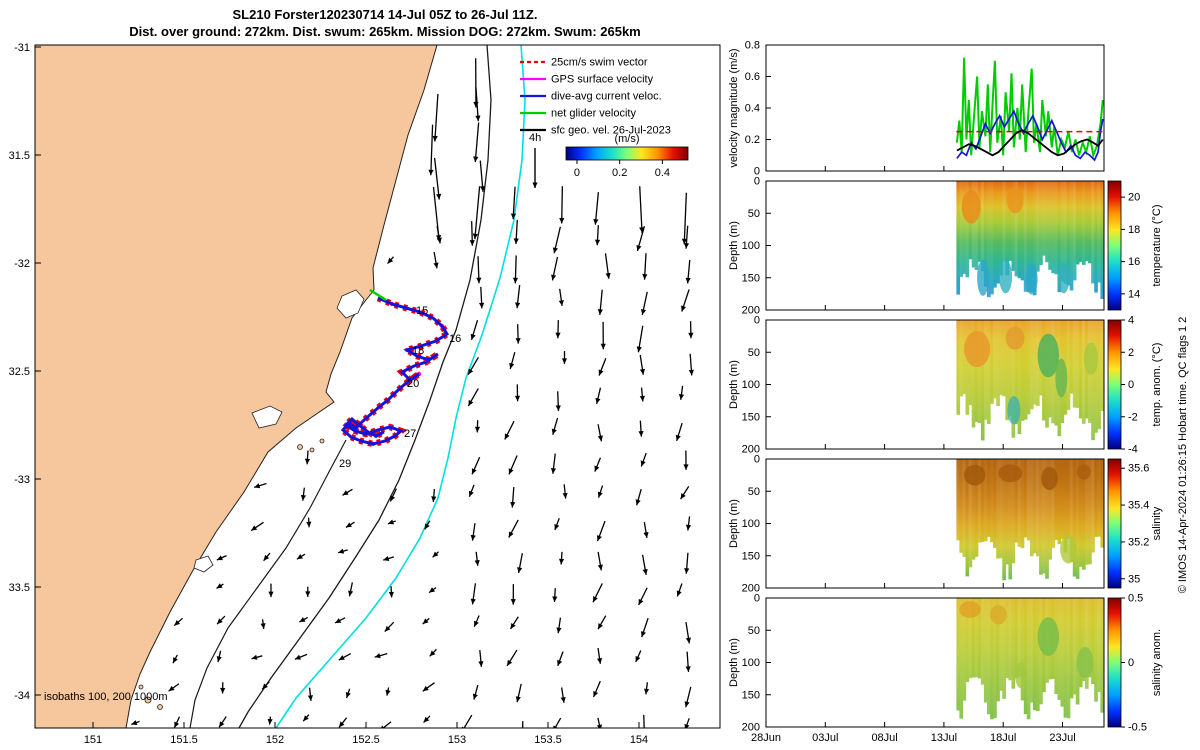 This screenshot has width=1200, height=750. I want to click on map-colorbar-tick: 0.2, so click(619, 173).